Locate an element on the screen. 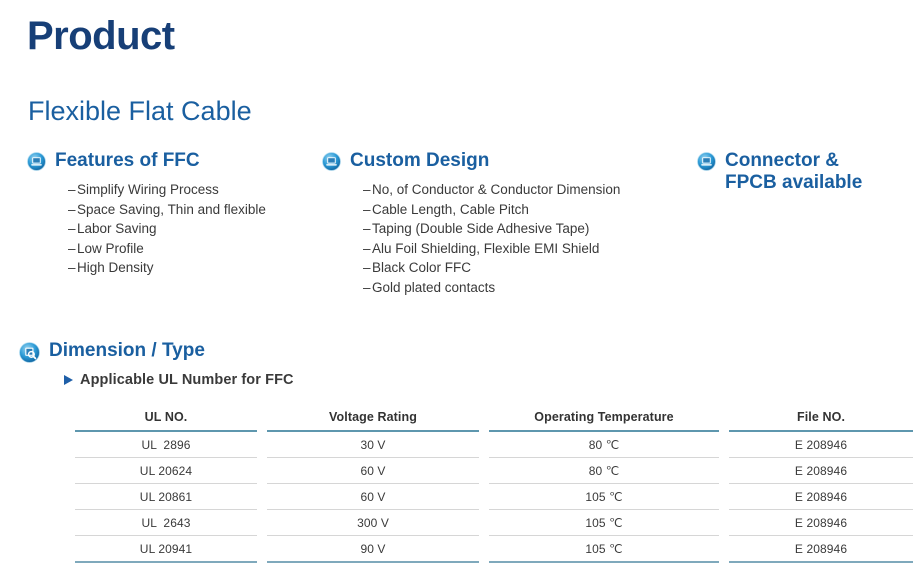  cell-voltage-rating: 30 V is located at coordinates (373, 445).